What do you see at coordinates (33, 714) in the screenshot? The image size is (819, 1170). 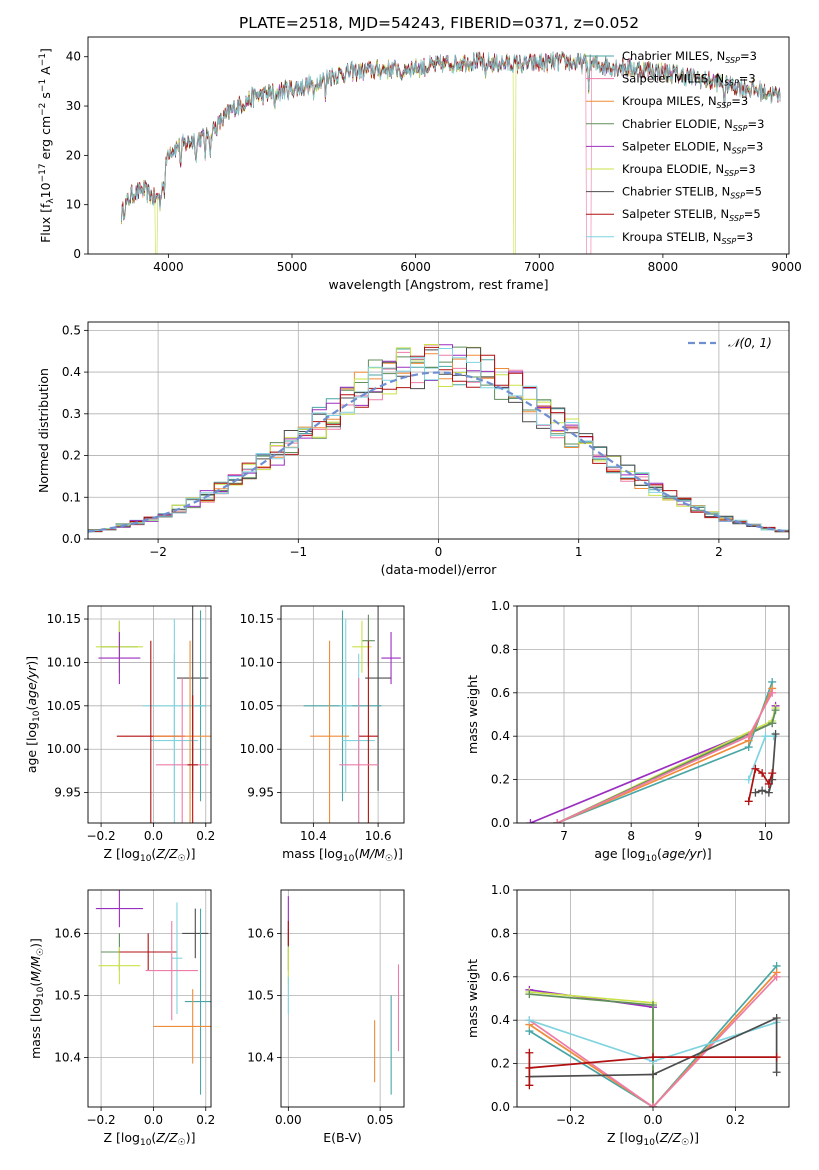 I see `age_vs_Z-ylabel: age [log10(age/yr)]` at bounding box center [33, 714].